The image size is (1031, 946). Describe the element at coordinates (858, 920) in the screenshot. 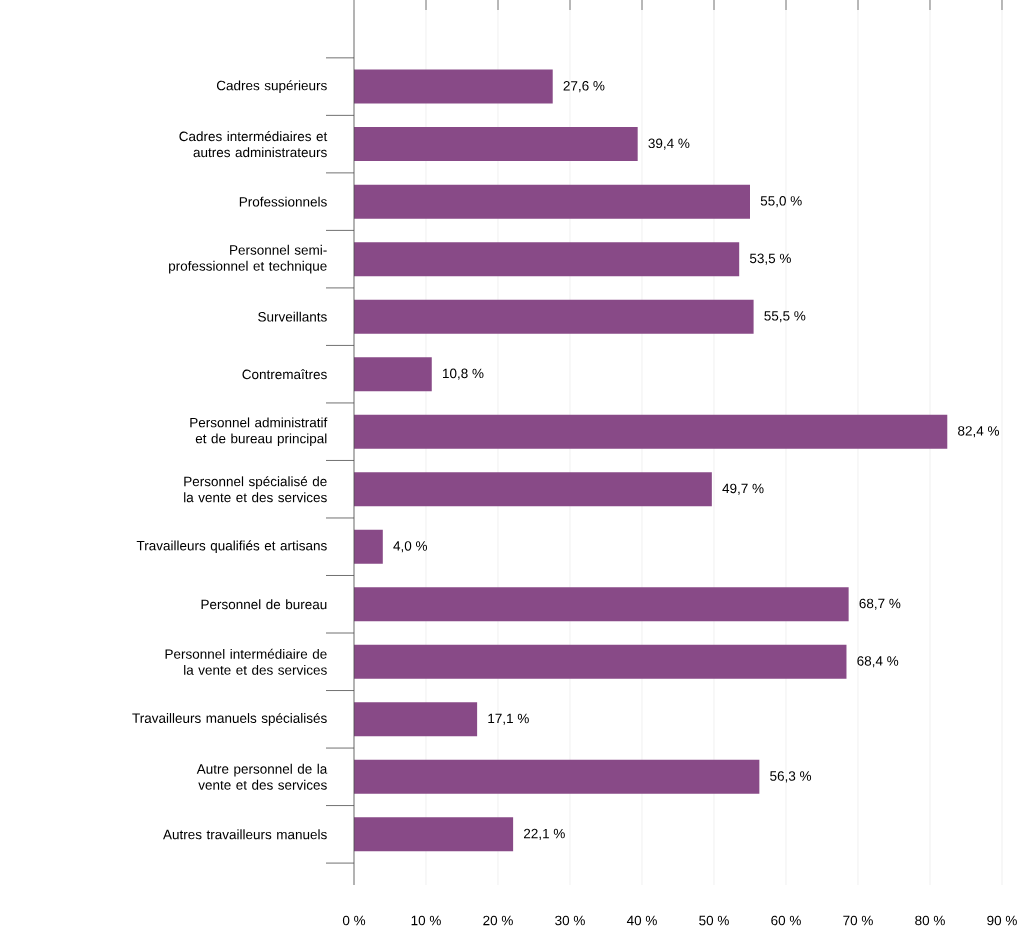

I see `x-tick-label: 70 %` at that location.